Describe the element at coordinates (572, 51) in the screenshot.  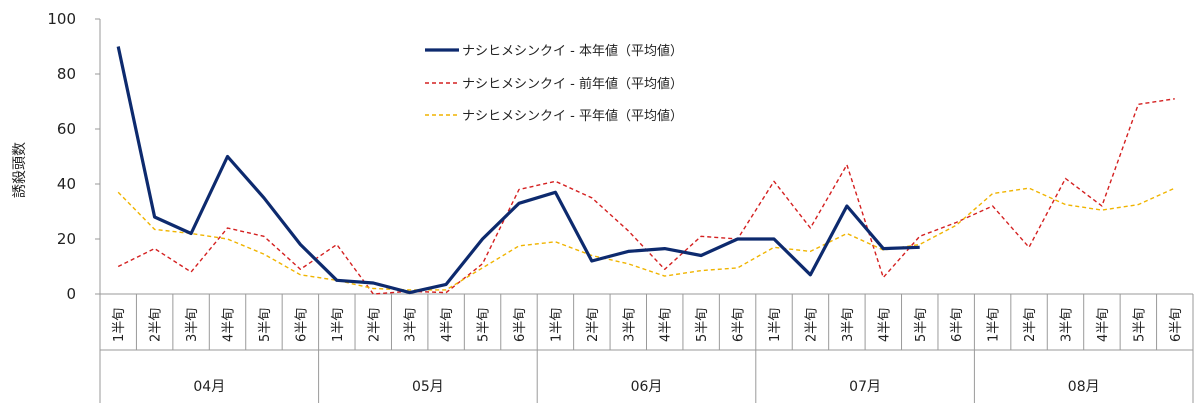
I see `legend-label-1: ナシヒメシンクイ - 本年値（平均値）` at that location.